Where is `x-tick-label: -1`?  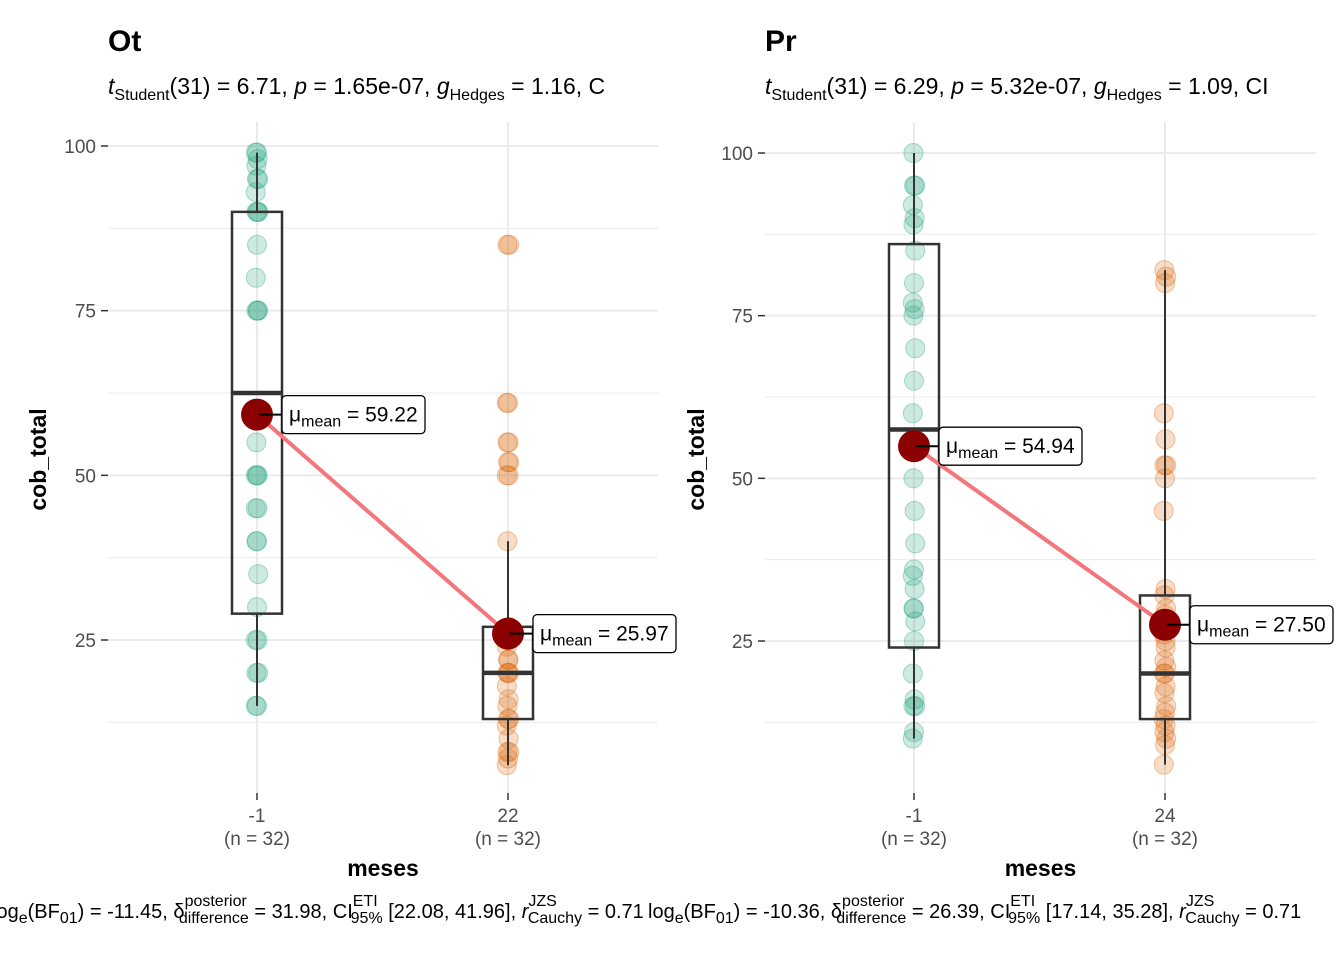 x-tick-label: -1 is located at coordinates (257, 816).